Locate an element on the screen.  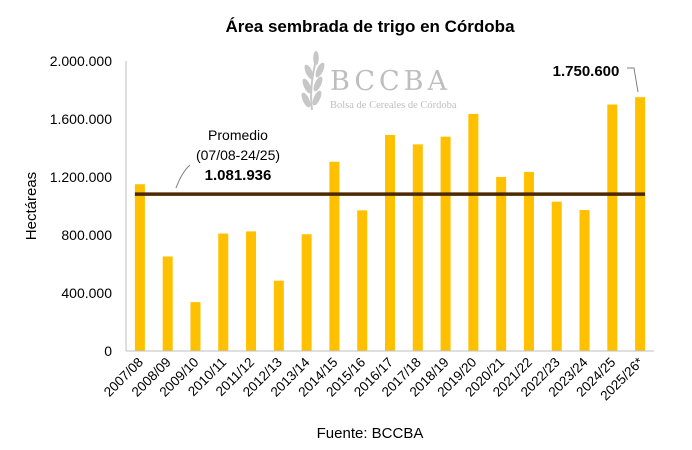
source-note: Fuente: BCCBA is located at coordinates (370, 433).